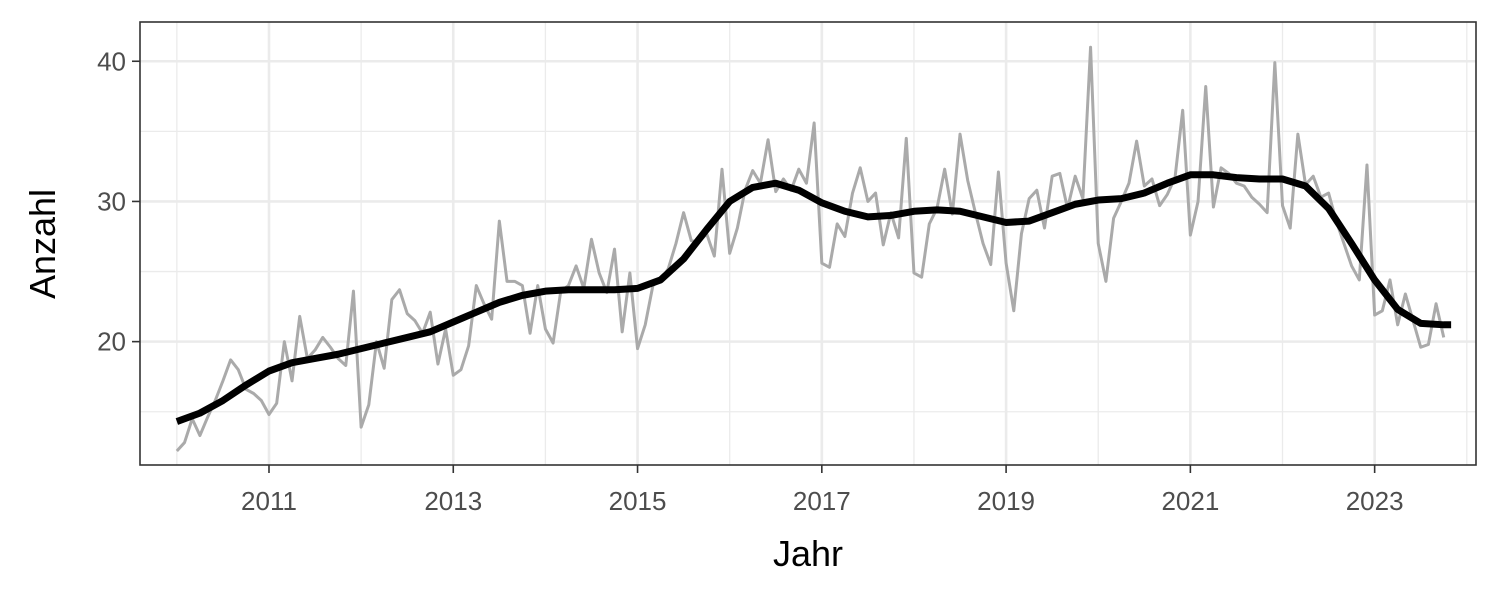 This screenshot has height=599, width=1500. Describe the element at coordinates (808, 553) in the screenshot. I see `x-axis-title: Jahr` at that location.